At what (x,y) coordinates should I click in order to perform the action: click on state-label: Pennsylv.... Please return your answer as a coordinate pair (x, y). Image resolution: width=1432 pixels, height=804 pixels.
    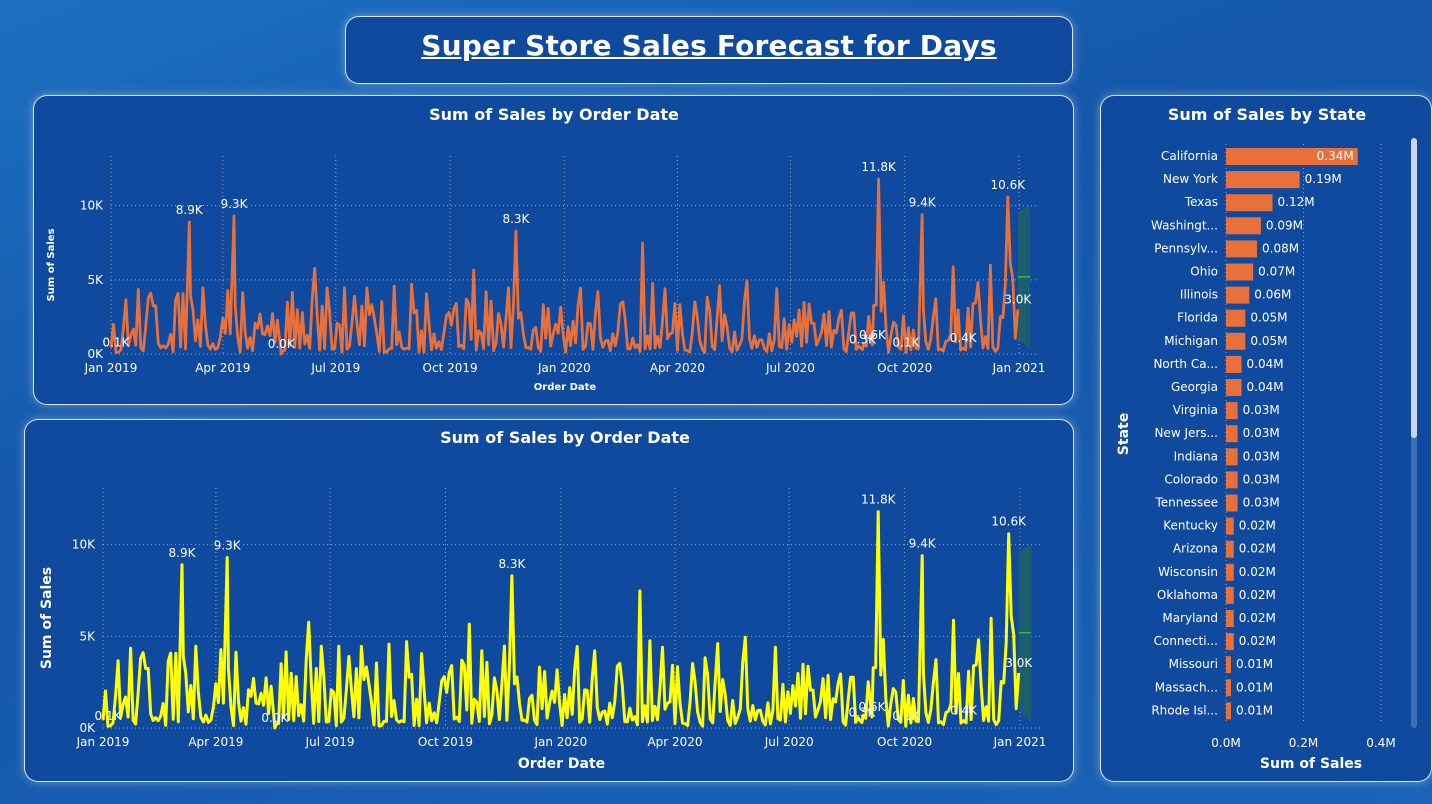
    Looking at the image, I should click on (1186, 248).